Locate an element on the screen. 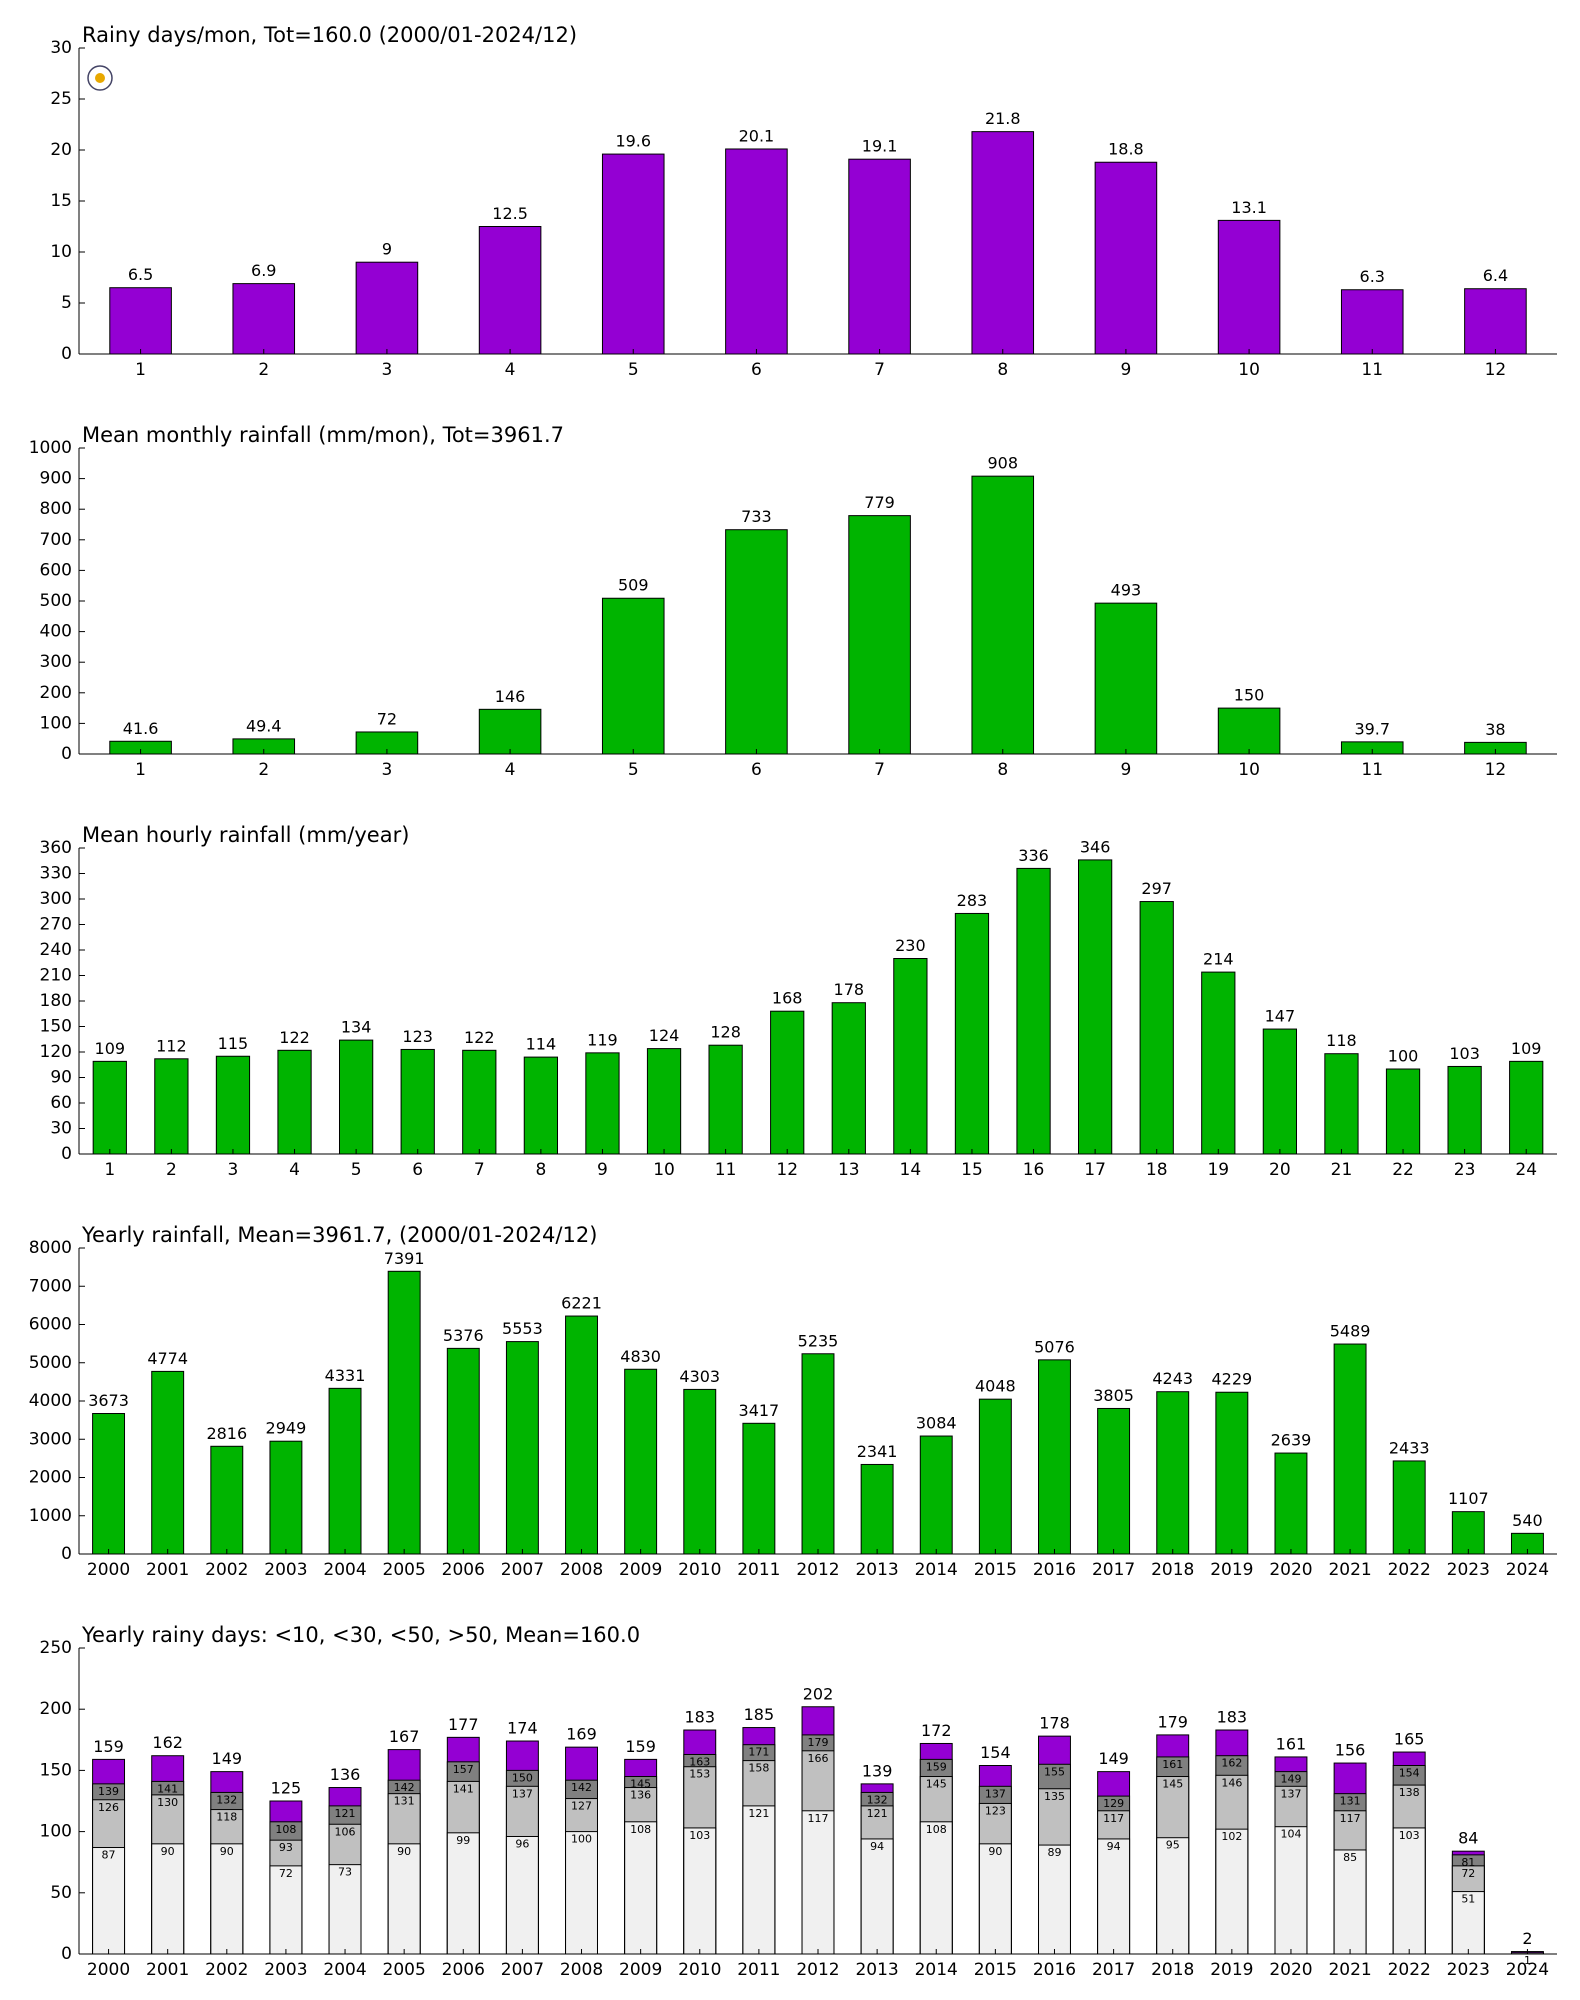  y-tick-label: 6000 is located at coordinates (50, 1325).